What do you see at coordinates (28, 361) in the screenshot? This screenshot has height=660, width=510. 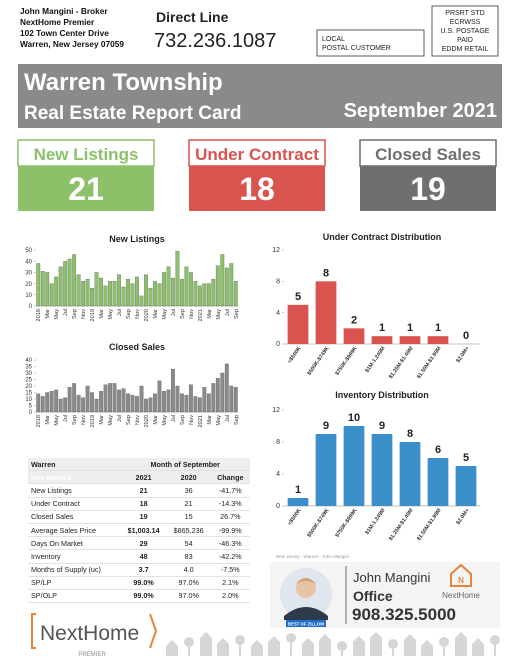 I see `y-tick-label: 40` at bounding box center [28, 361].